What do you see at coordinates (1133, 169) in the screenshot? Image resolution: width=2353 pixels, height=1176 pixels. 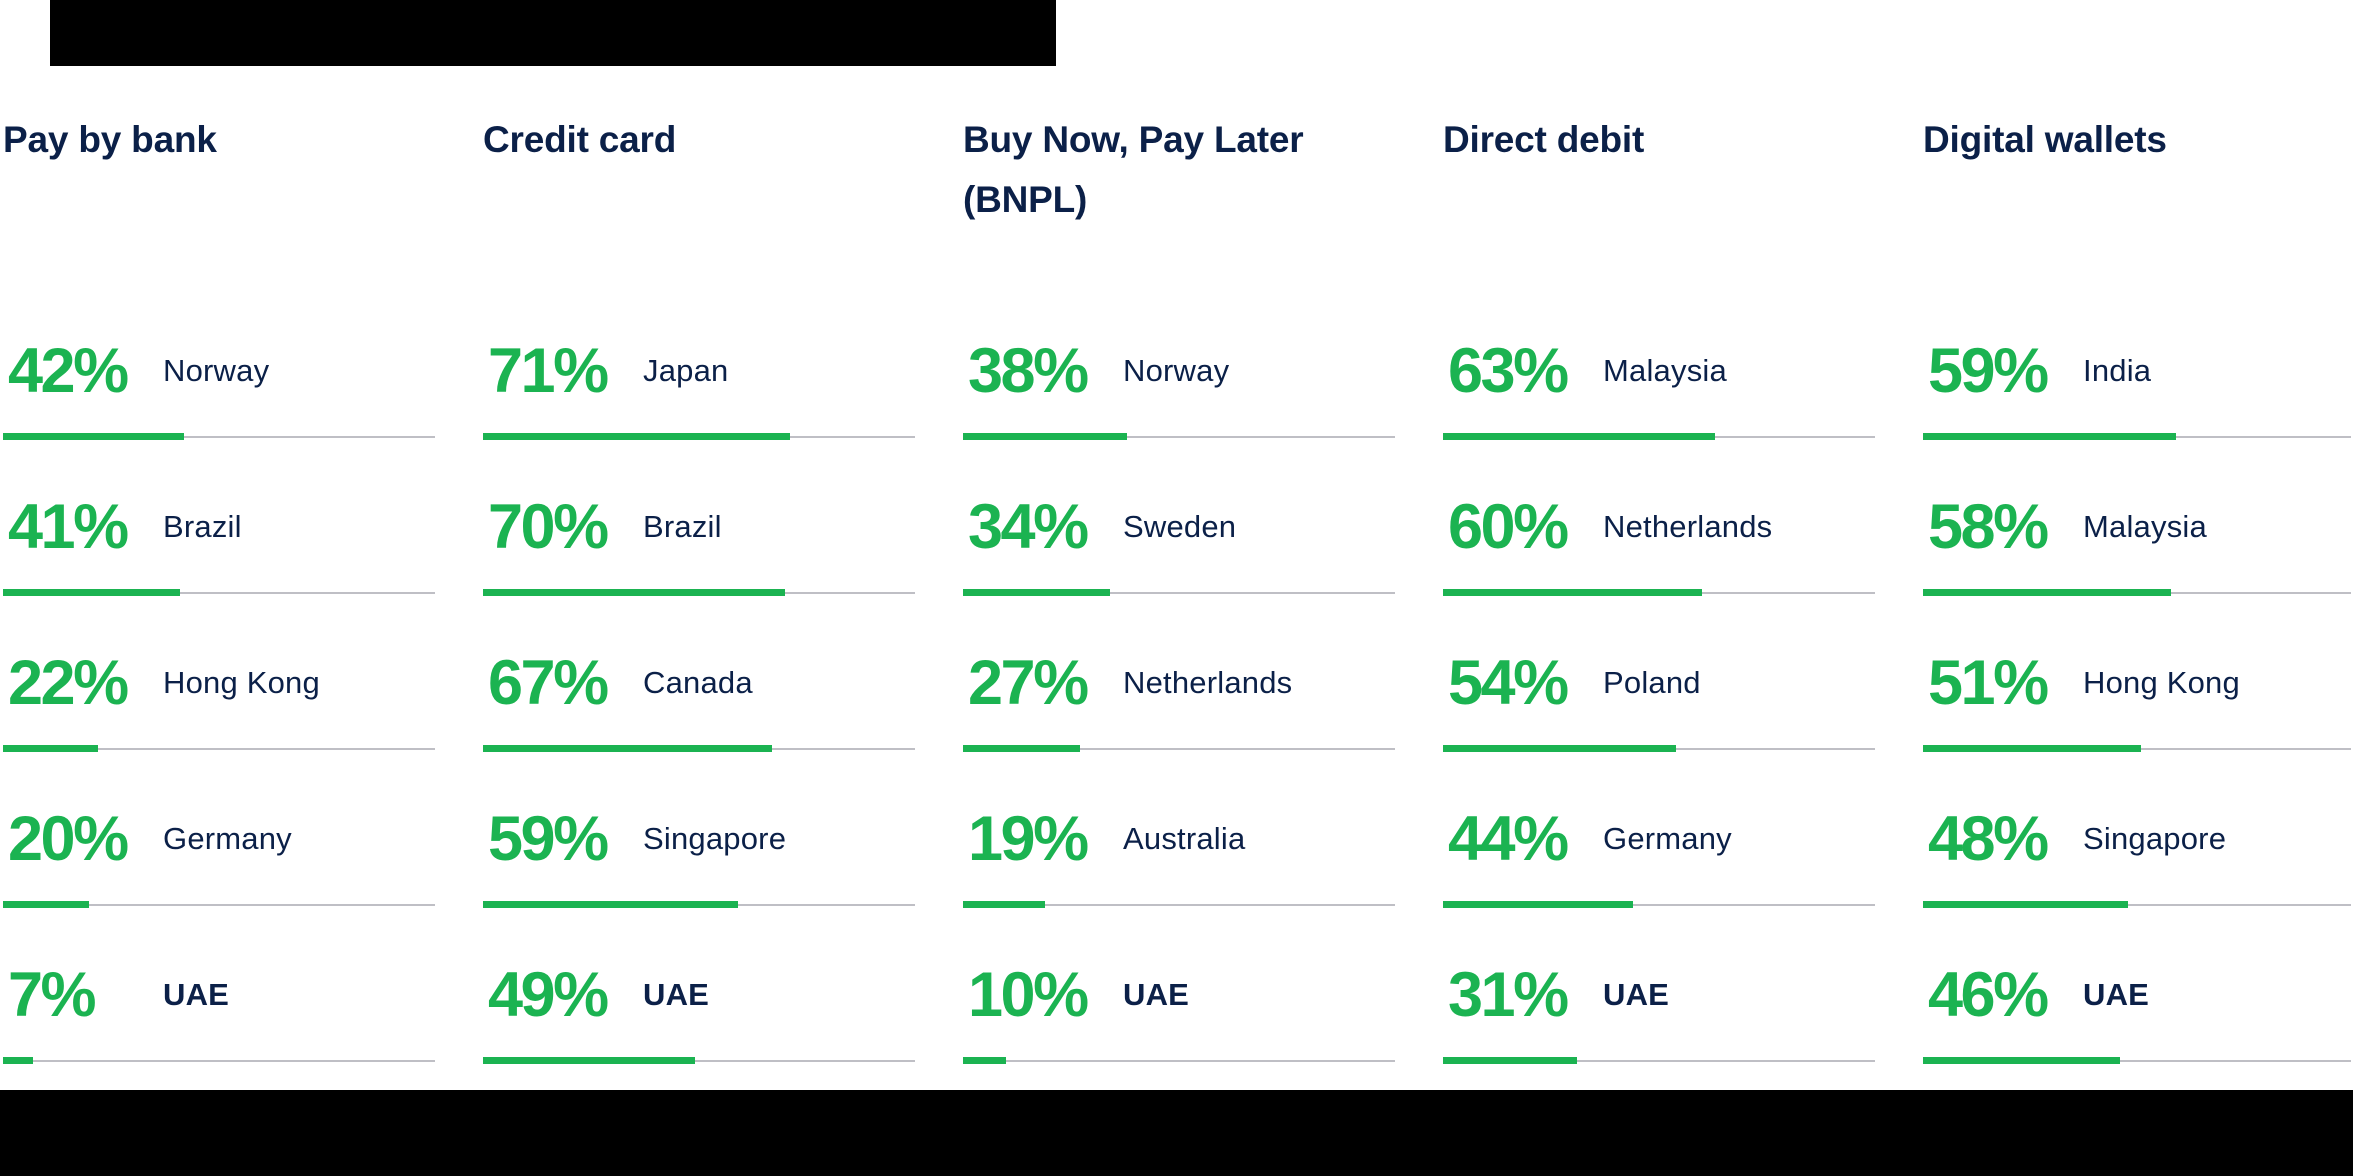 I see `category-header: Buy Now, Pay Later (BNPL)` at bounding box center [1133, 169].